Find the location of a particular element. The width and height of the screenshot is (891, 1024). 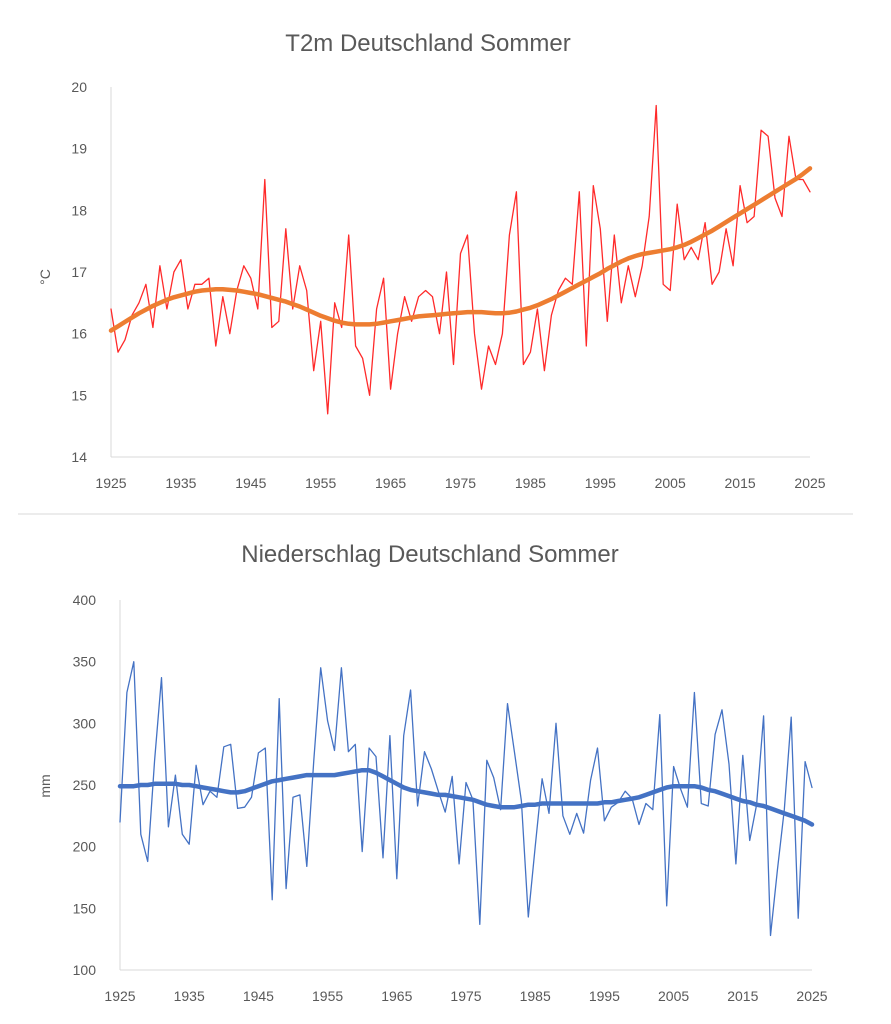

y-tick-label: 100 is located at coordinates (85, 970).